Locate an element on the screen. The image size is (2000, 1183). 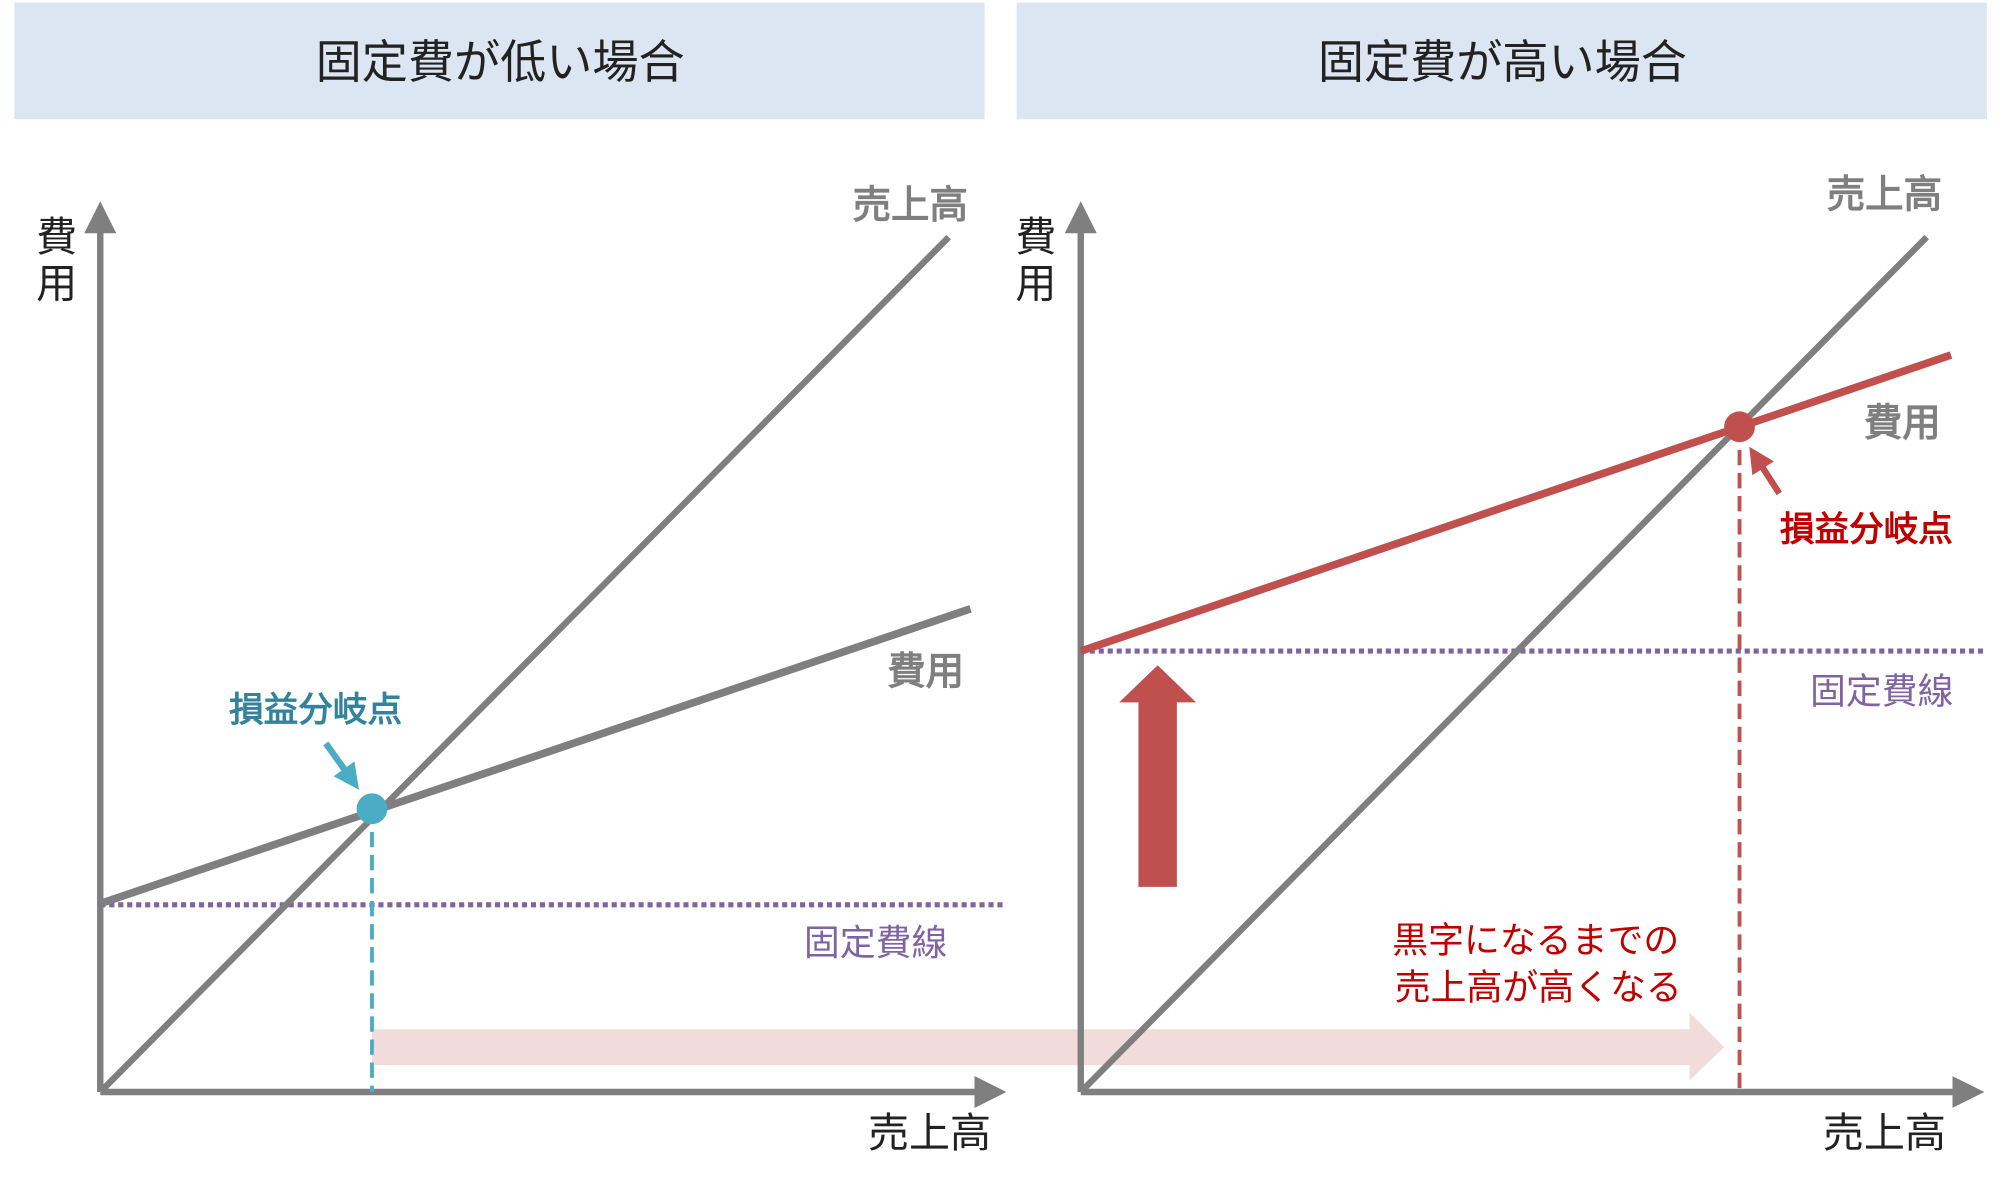
annotation-line-1: 黒字になるまでの is located at coordinates (1535, 940).